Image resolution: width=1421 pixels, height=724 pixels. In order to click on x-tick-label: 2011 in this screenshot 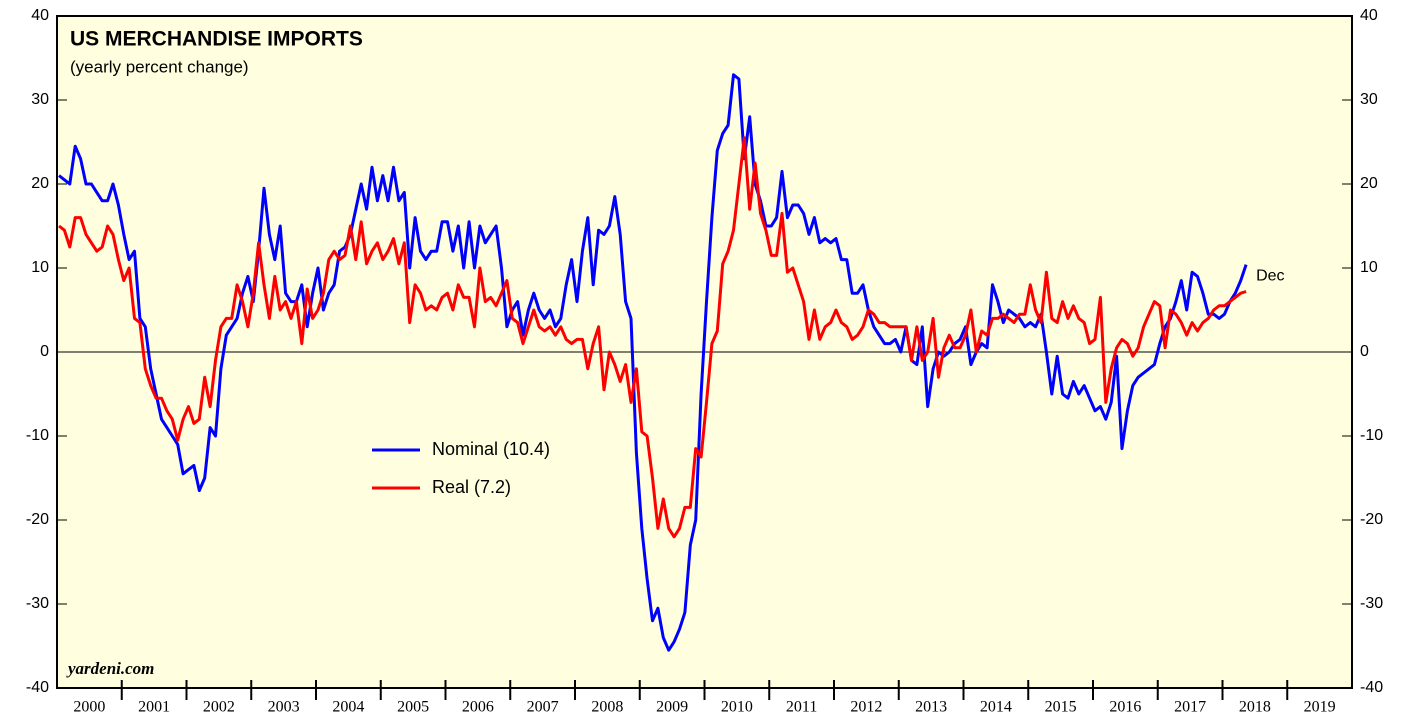, I will do `click(801, 707)`.